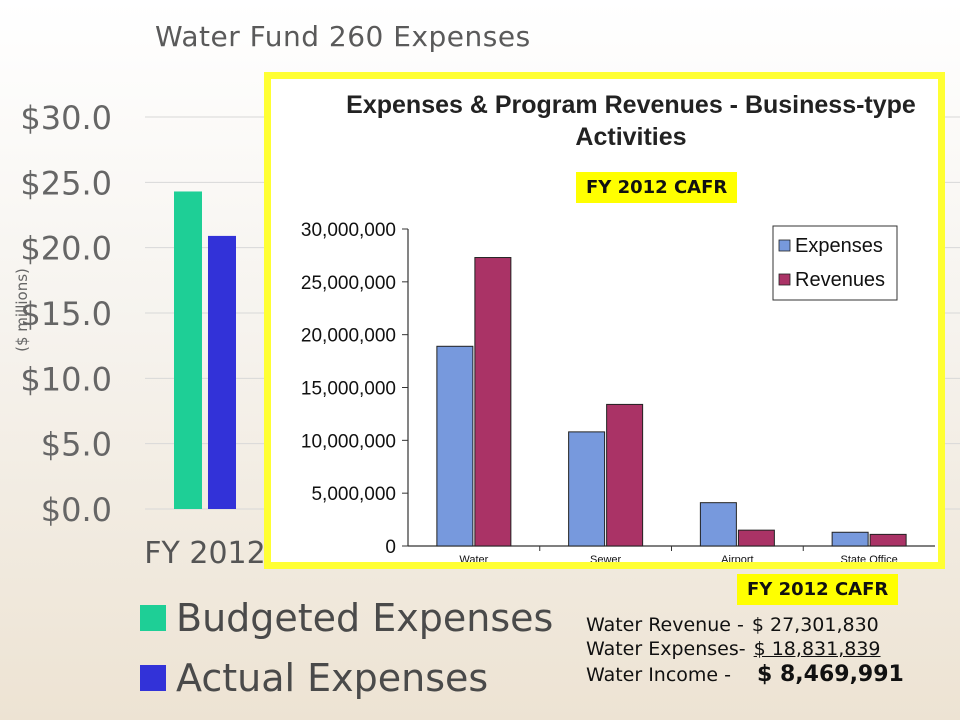 This screenshot has width=960, height=720. I want to click on expenses-label: Water Expenses-, so click(666, 649).